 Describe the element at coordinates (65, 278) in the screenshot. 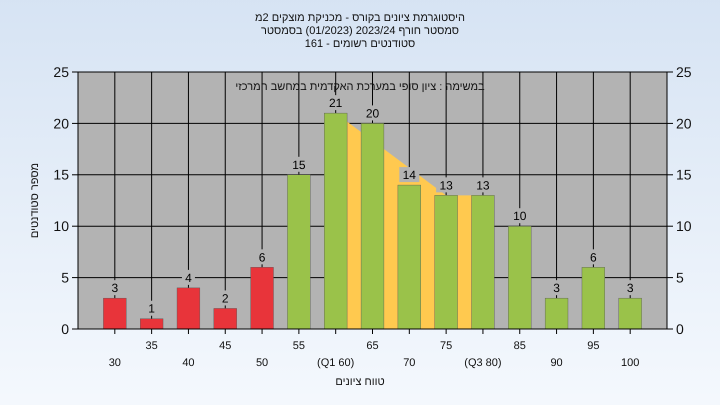

I see `y-tick-label: 5` at that location.